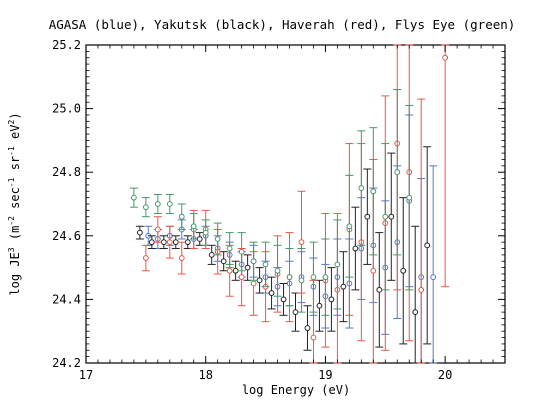 The width and height of the screenshot is (556, 414). I want to click on x-tick-label: 19, so click(325, 375).